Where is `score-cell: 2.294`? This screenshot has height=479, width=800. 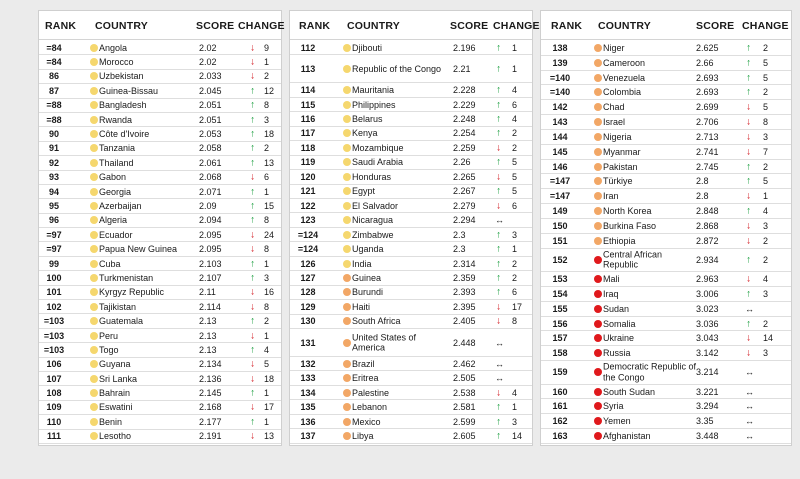 score-cell: 2.294 is located at coordinates (464, 220).